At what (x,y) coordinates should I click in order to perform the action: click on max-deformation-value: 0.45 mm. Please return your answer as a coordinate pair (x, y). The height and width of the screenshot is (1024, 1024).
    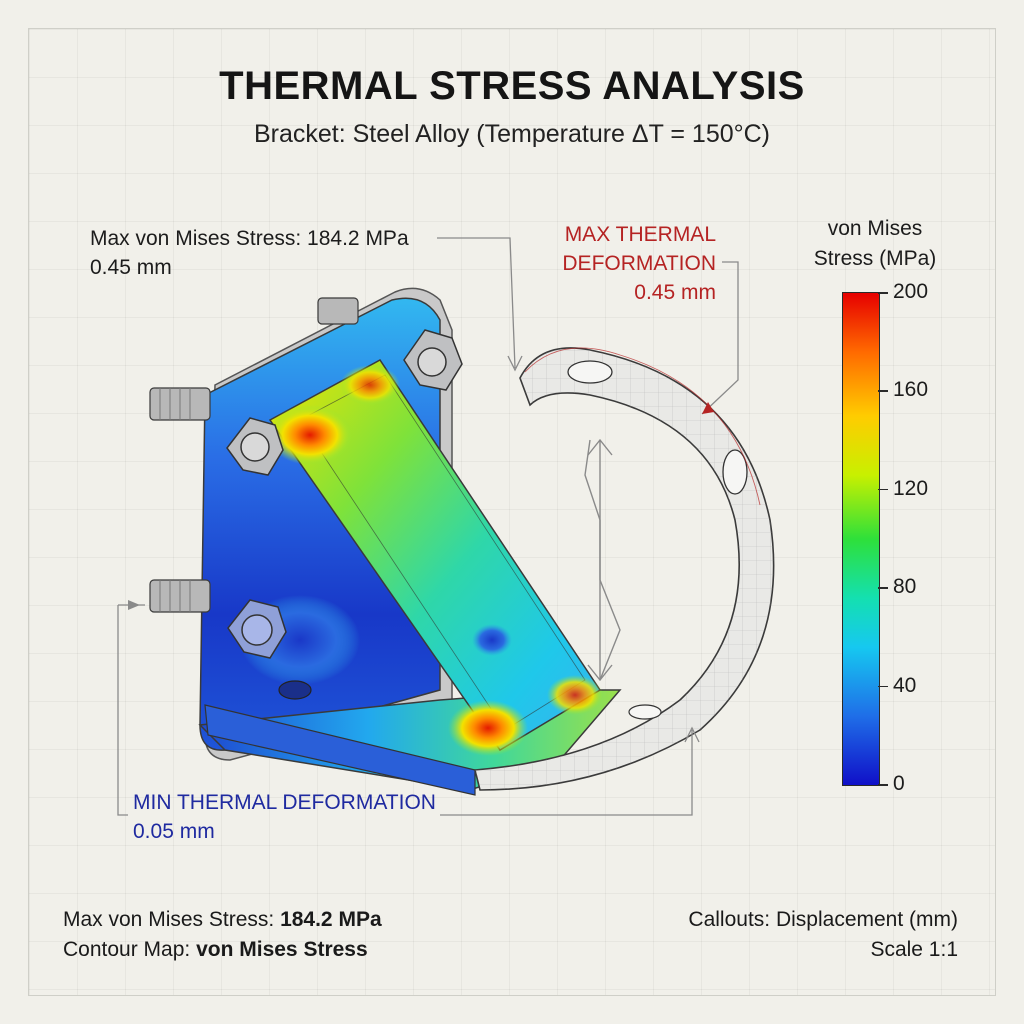
    Looking at the image, I should click on (675, 292).